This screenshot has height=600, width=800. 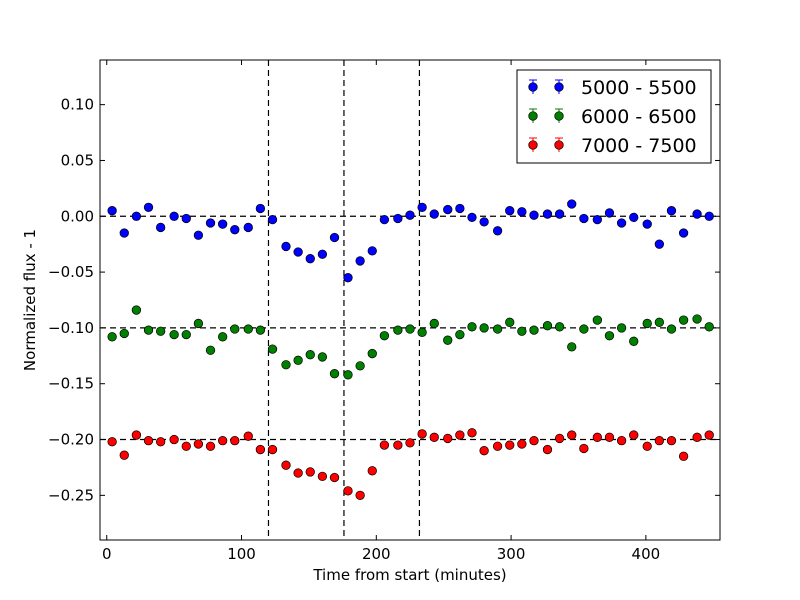 What do you see at coordinates (511, 554) in the screenshot?
I see `x-tick-label: 300` at bounding box center [511, 554].